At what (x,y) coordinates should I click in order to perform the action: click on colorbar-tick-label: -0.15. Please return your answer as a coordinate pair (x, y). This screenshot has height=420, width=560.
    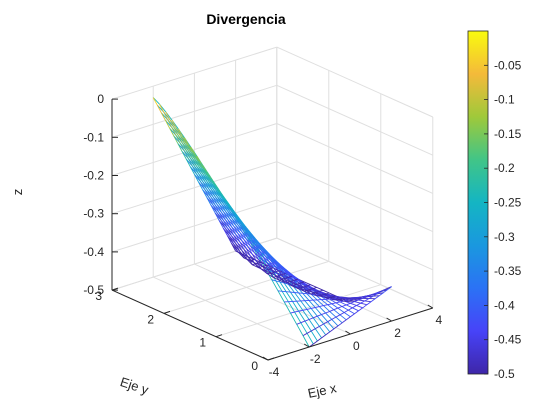
    Looking at the image, I should click on (508, 134).